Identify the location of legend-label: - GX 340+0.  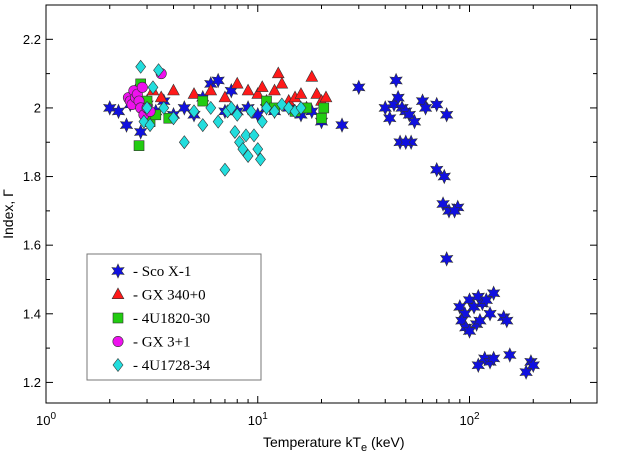
(169, 296).